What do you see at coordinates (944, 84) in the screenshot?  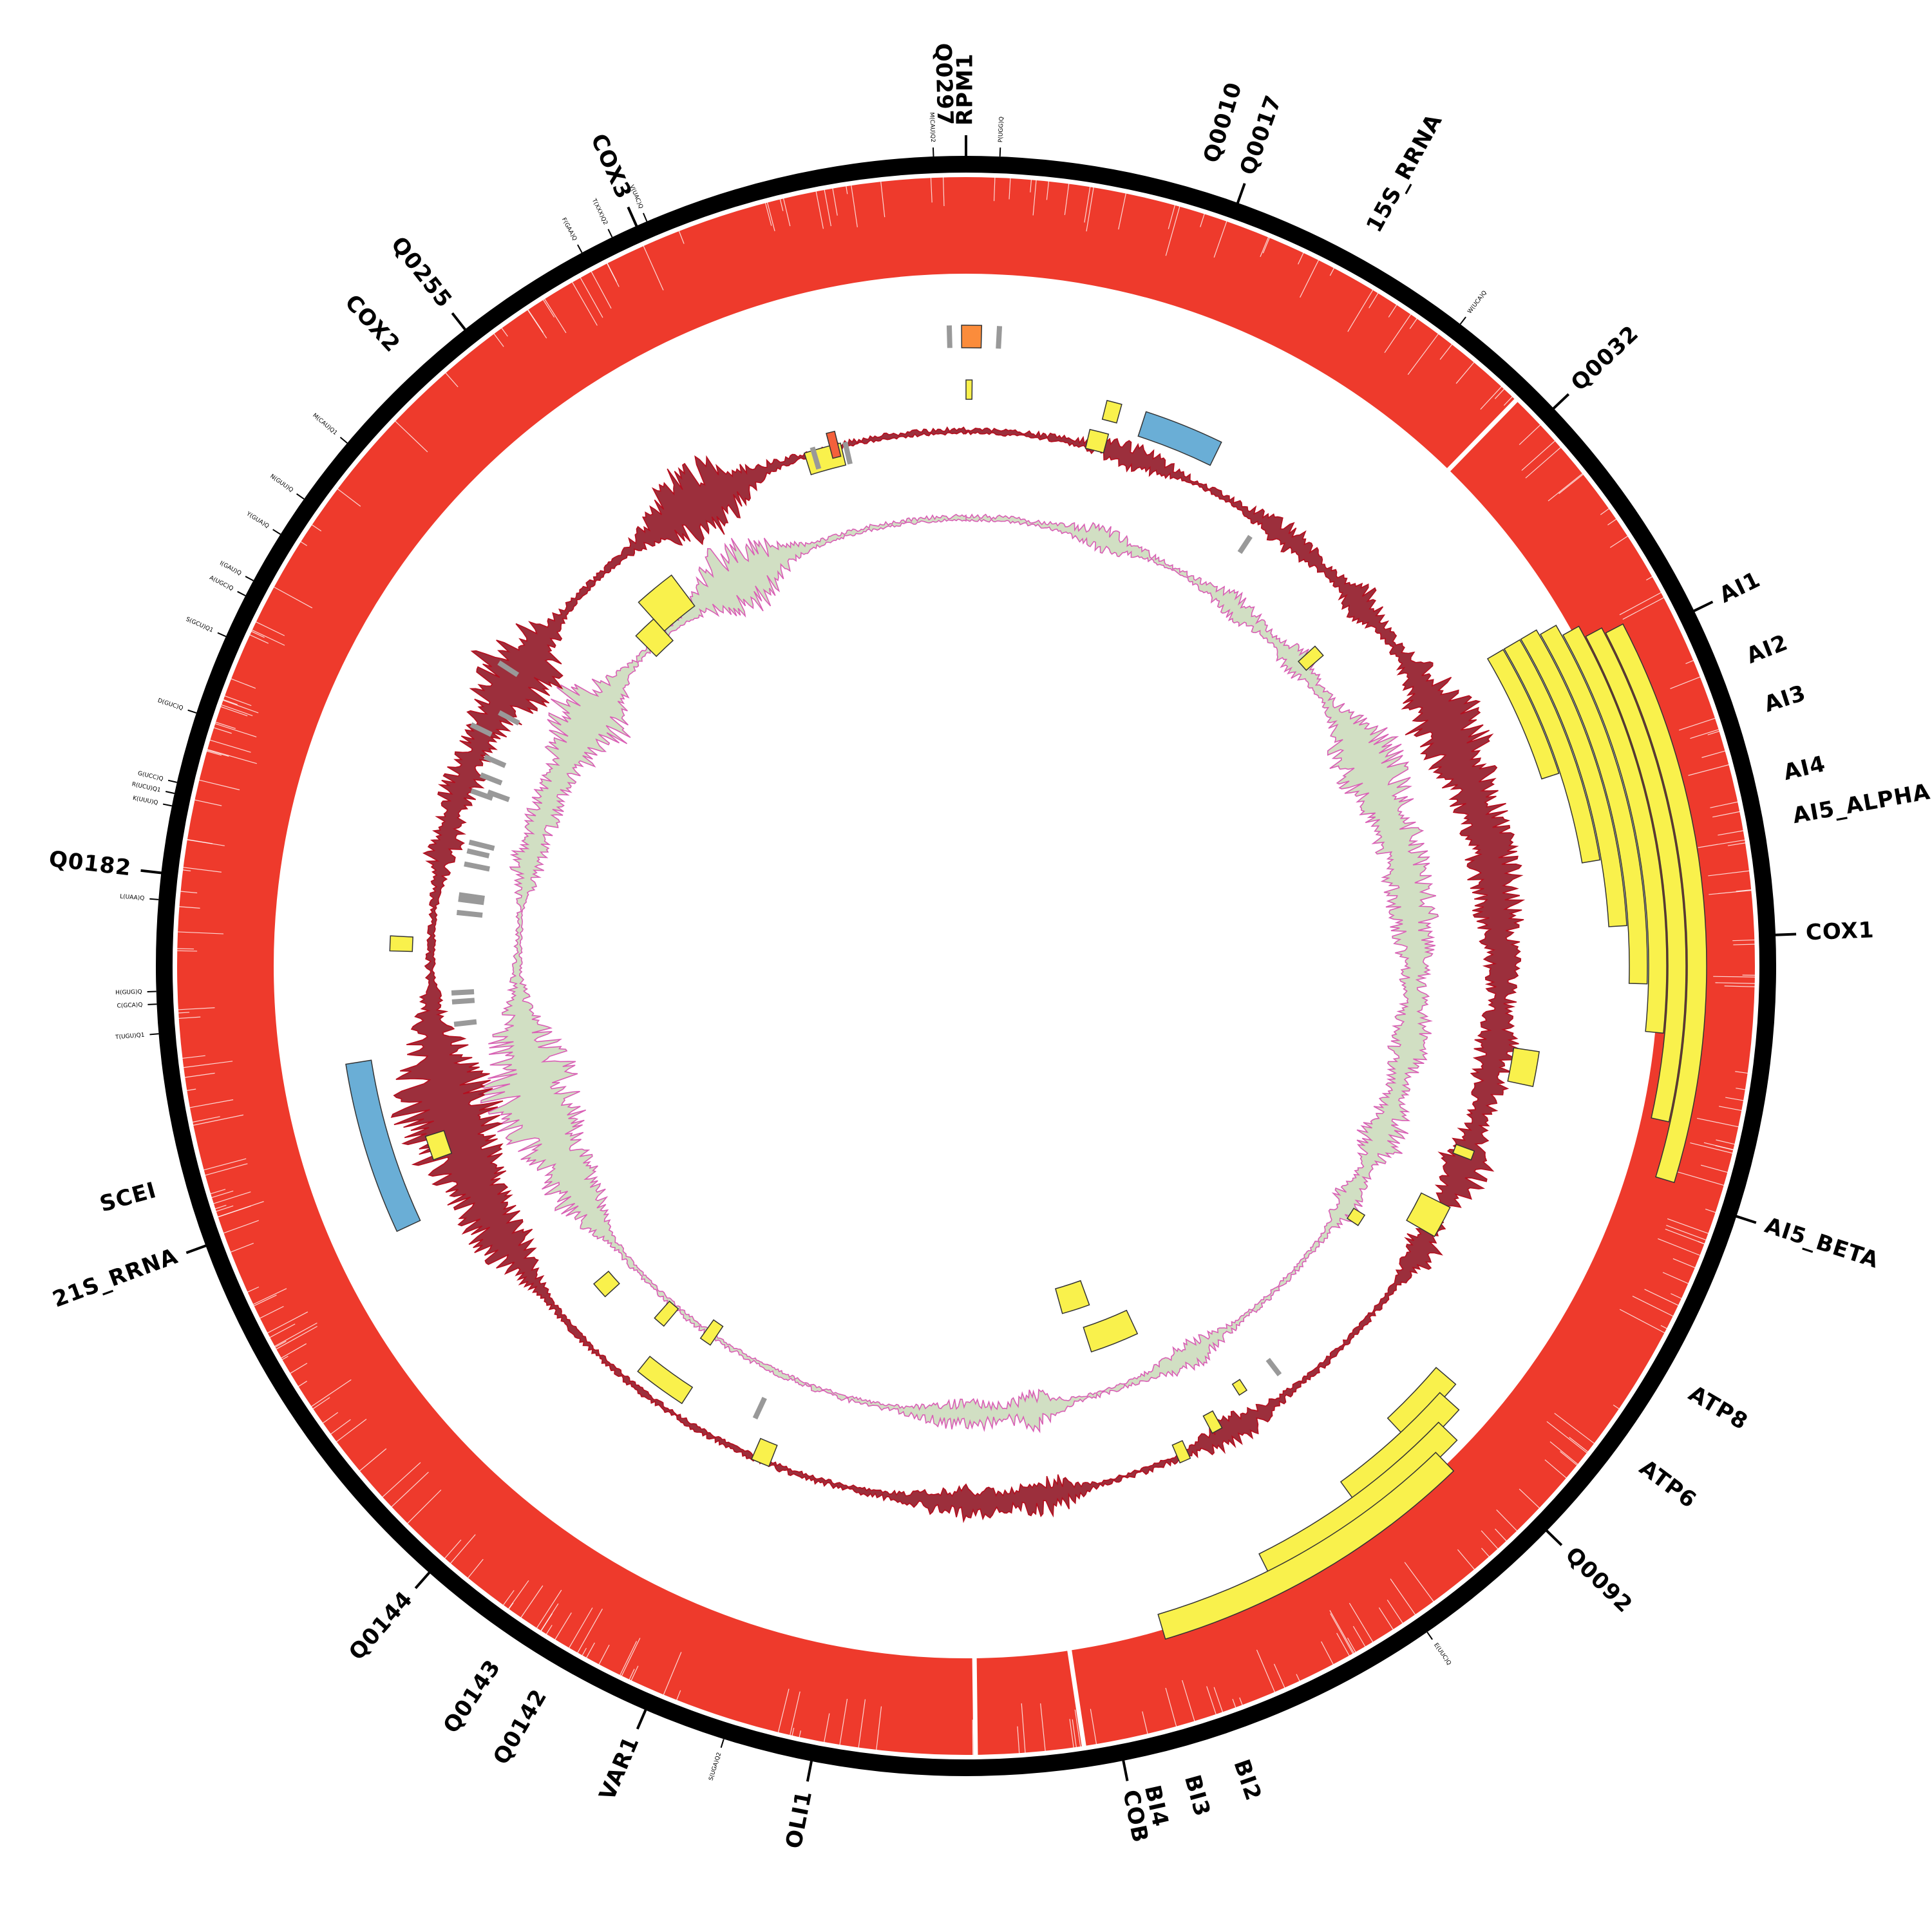 I see `gene-label: Q0297` at bounding box center [944, 84].